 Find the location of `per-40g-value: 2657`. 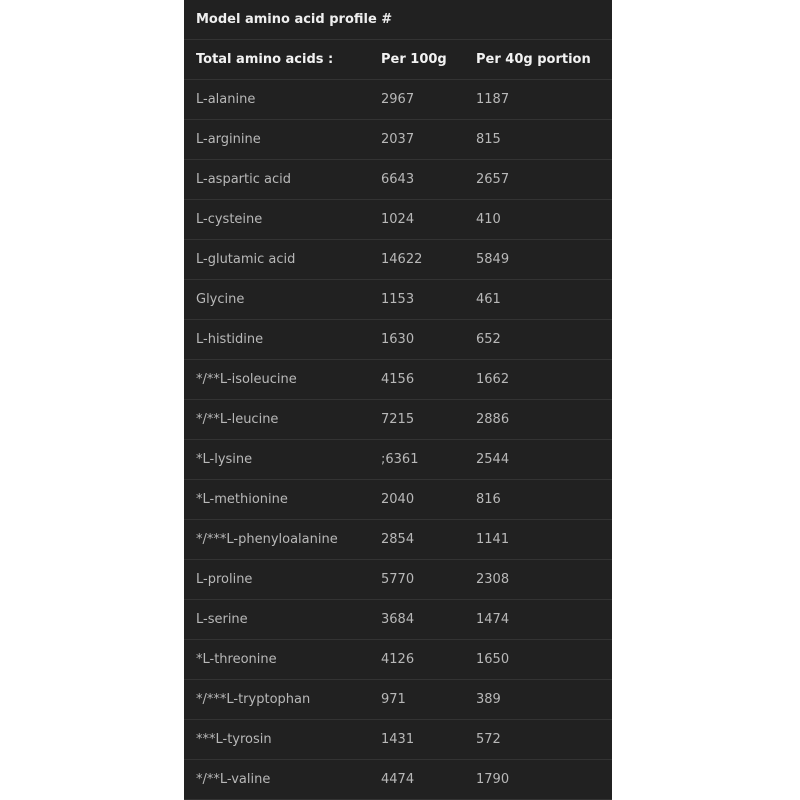

per-40g-value: 2657 is located at coordinates (493, 179).